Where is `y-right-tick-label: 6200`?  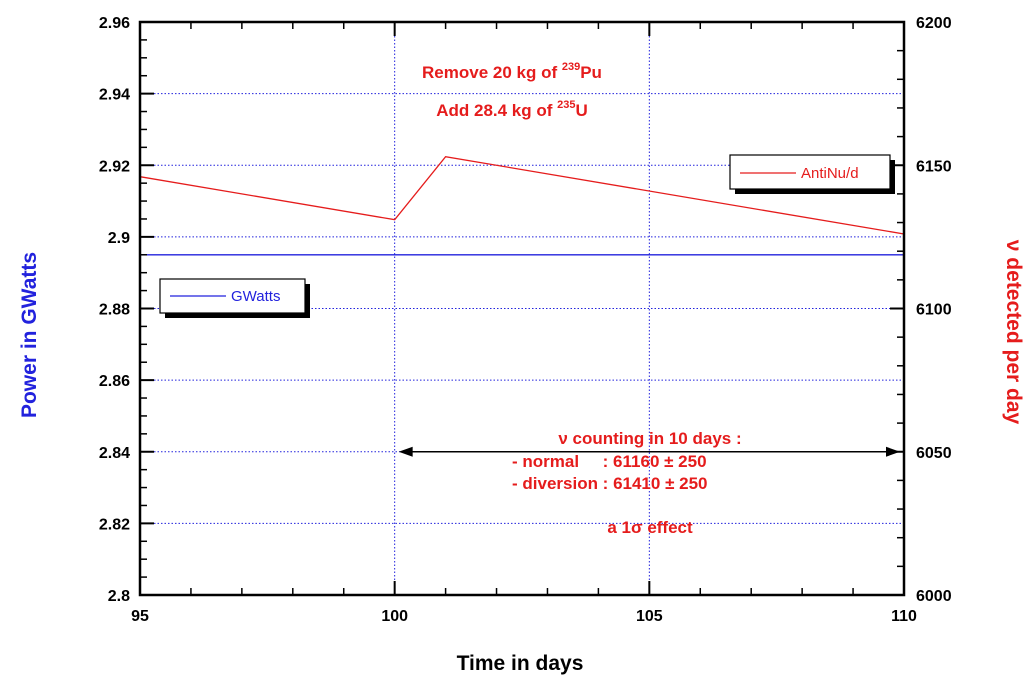
y-right-tick-label: 6200 is located at coordinates (934, 23).